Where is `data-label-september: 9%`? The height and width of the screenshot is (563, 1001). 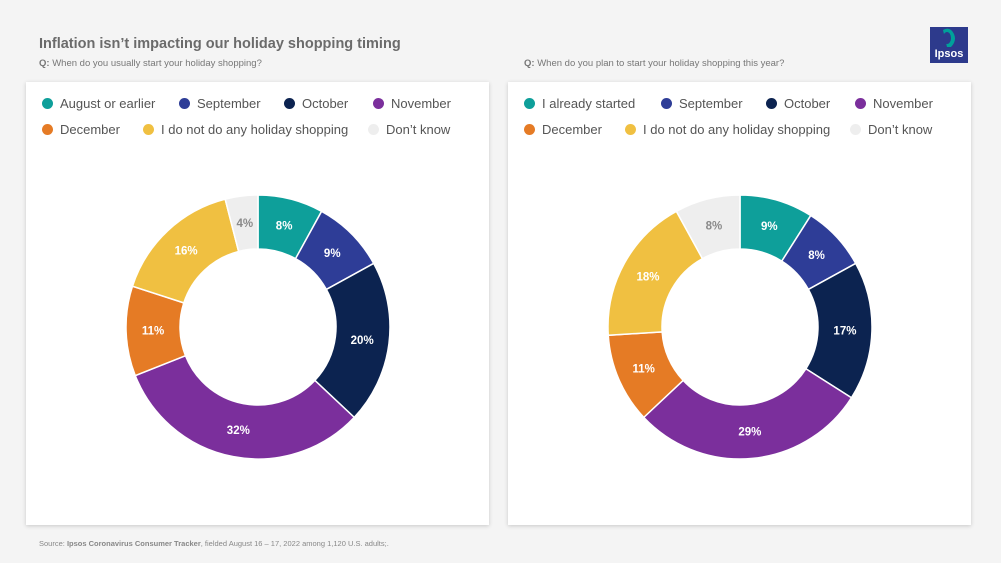 data-label-september: 9% is located at coordinates (332, 254).